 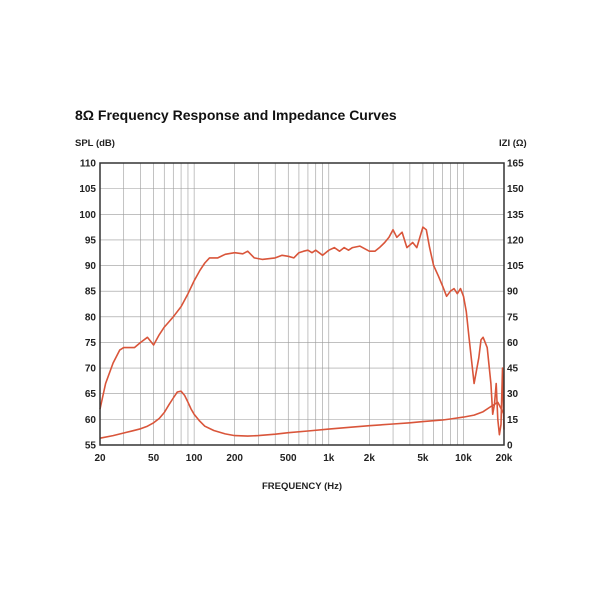 I want to click on impedance-curve, so click(x=302, y=414).